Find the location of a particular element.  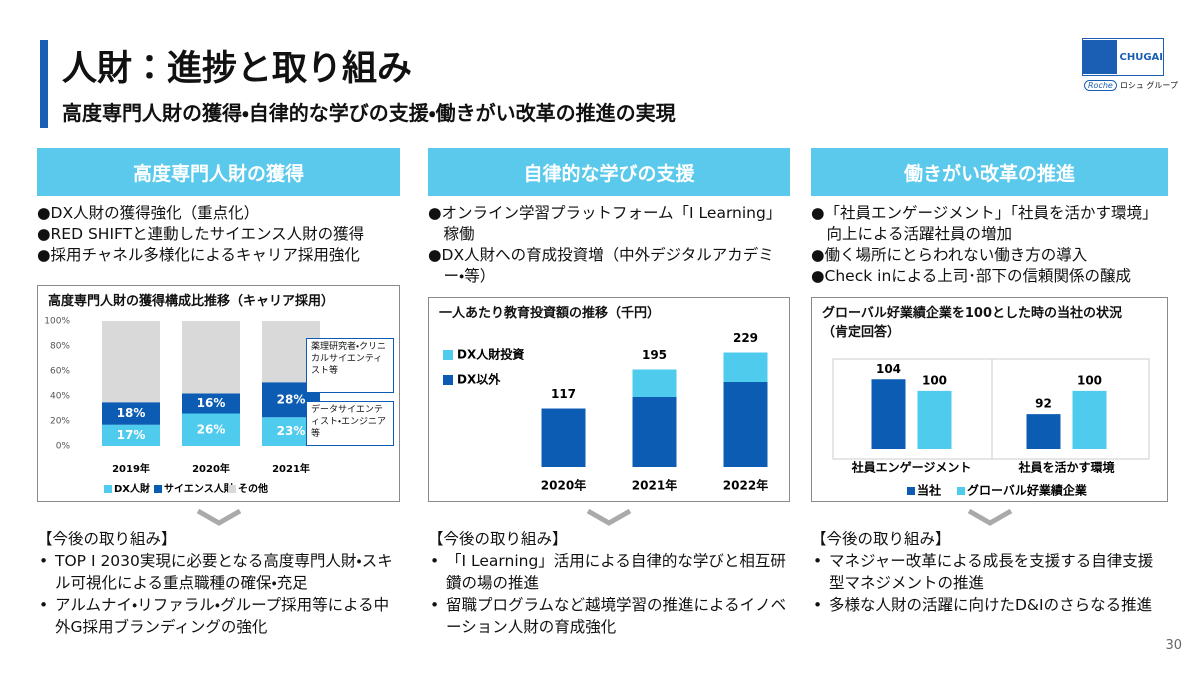

value-label: 23% is located at coordinates (291, 431).